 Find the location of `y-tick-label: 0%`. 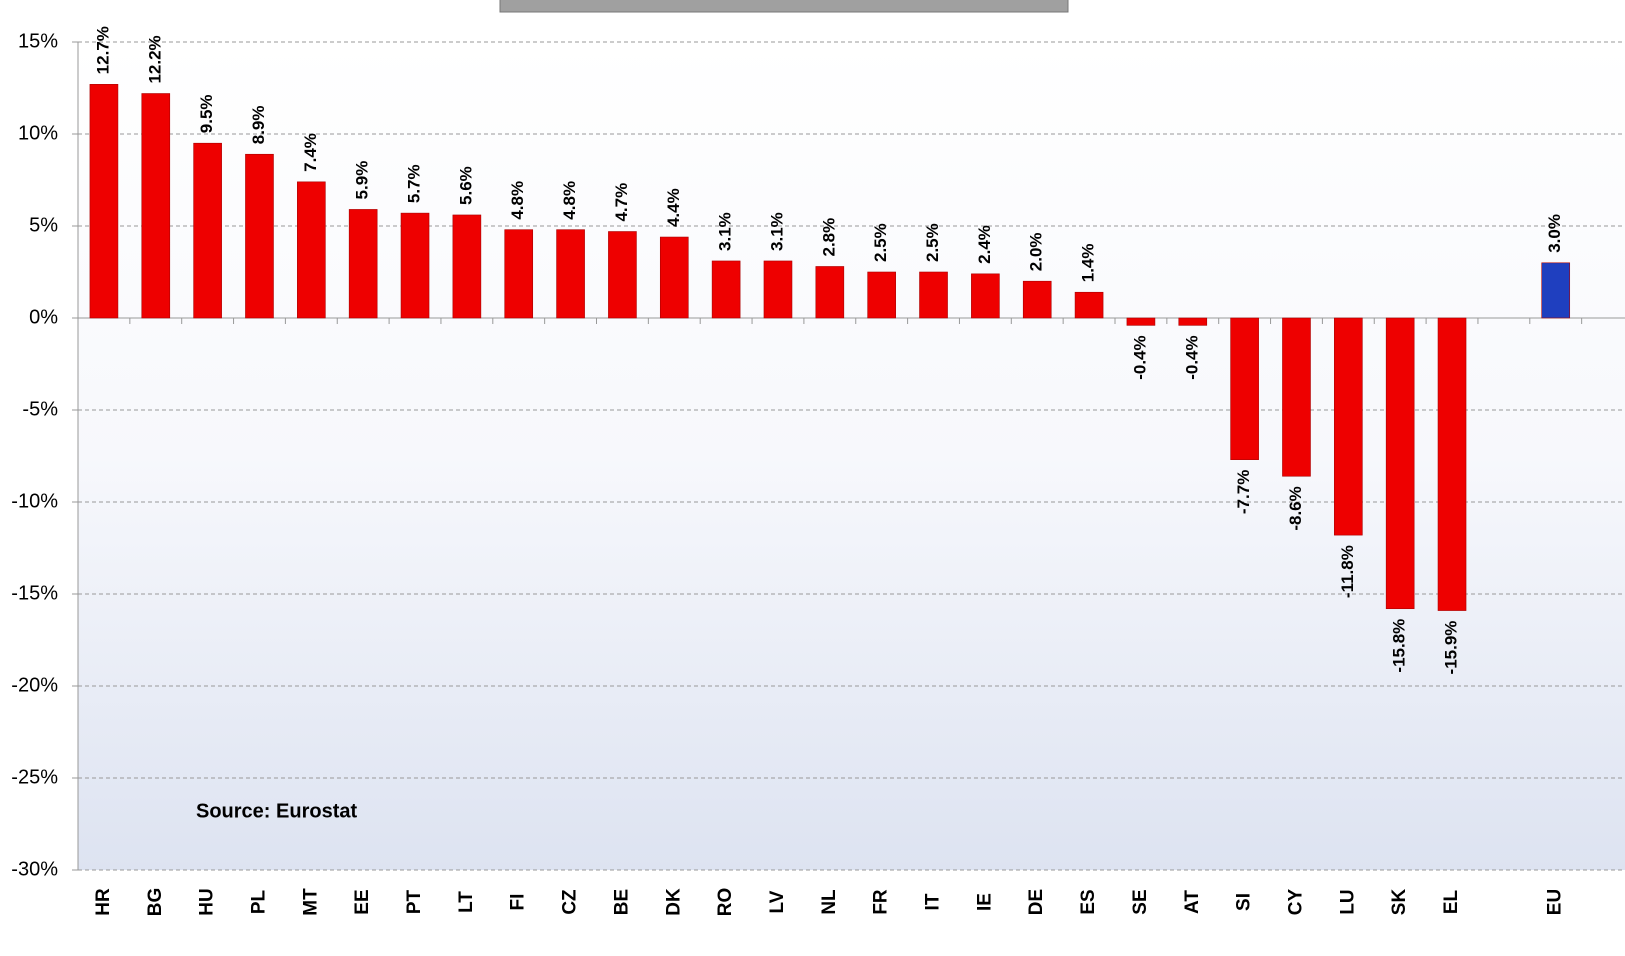

y-tick-label: 0% is located at coordinates (43, 317).